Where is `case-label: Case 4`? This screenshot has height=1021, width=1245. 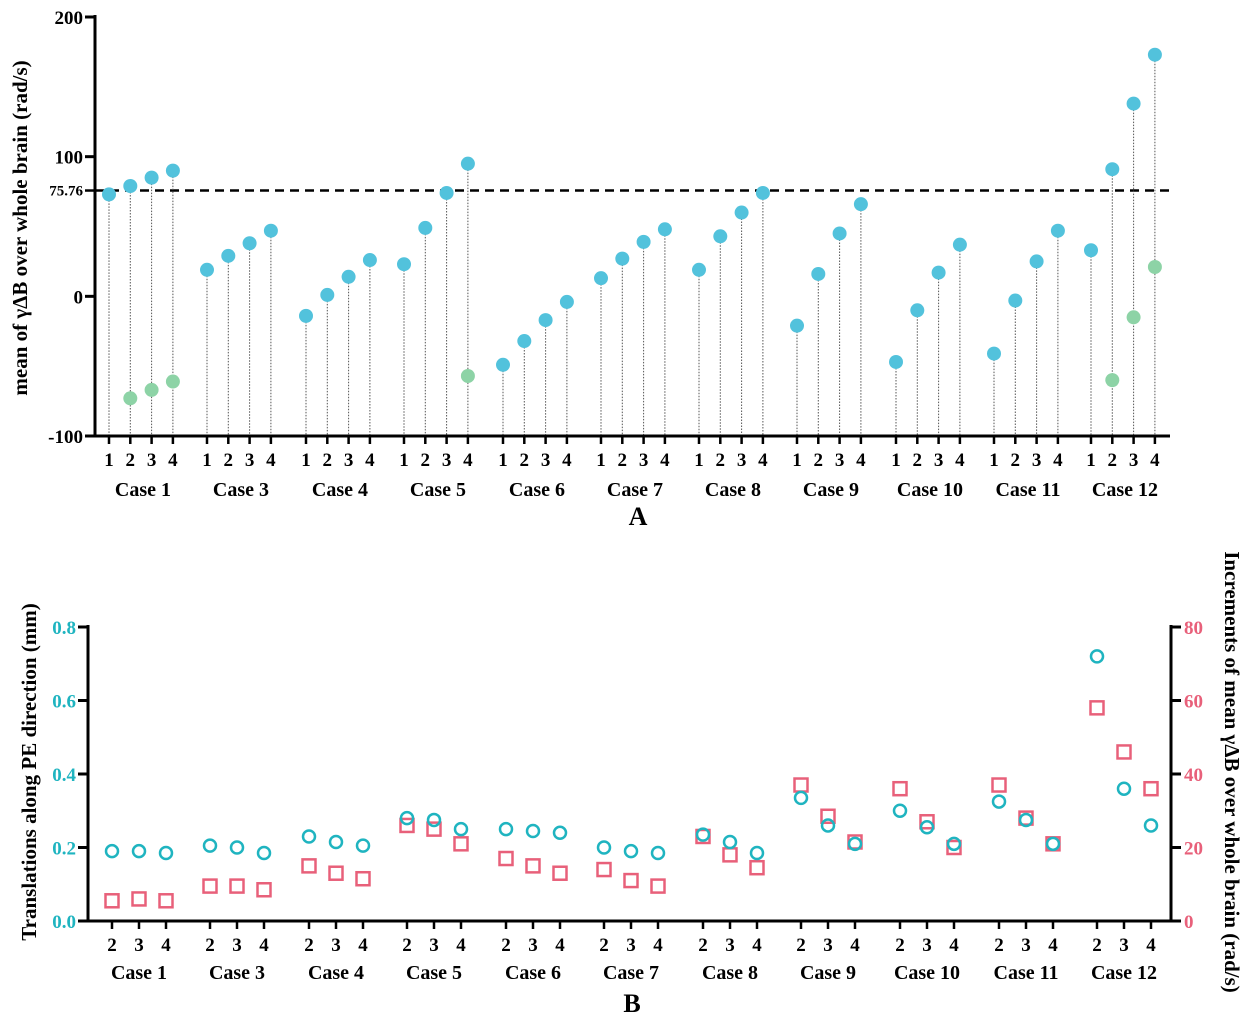 case-label: Case 4 is located at coordinates (340, 490).